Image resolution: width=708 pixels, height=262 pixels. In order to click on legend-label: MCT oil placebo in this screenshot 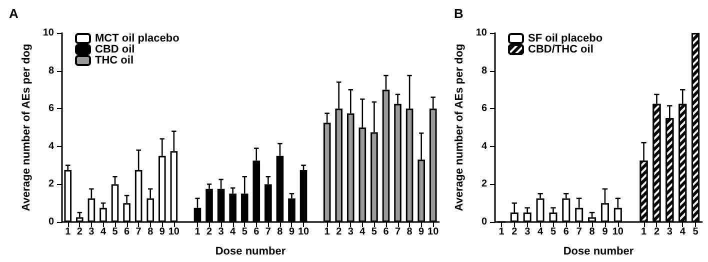, I will do `click(137, 38)`.